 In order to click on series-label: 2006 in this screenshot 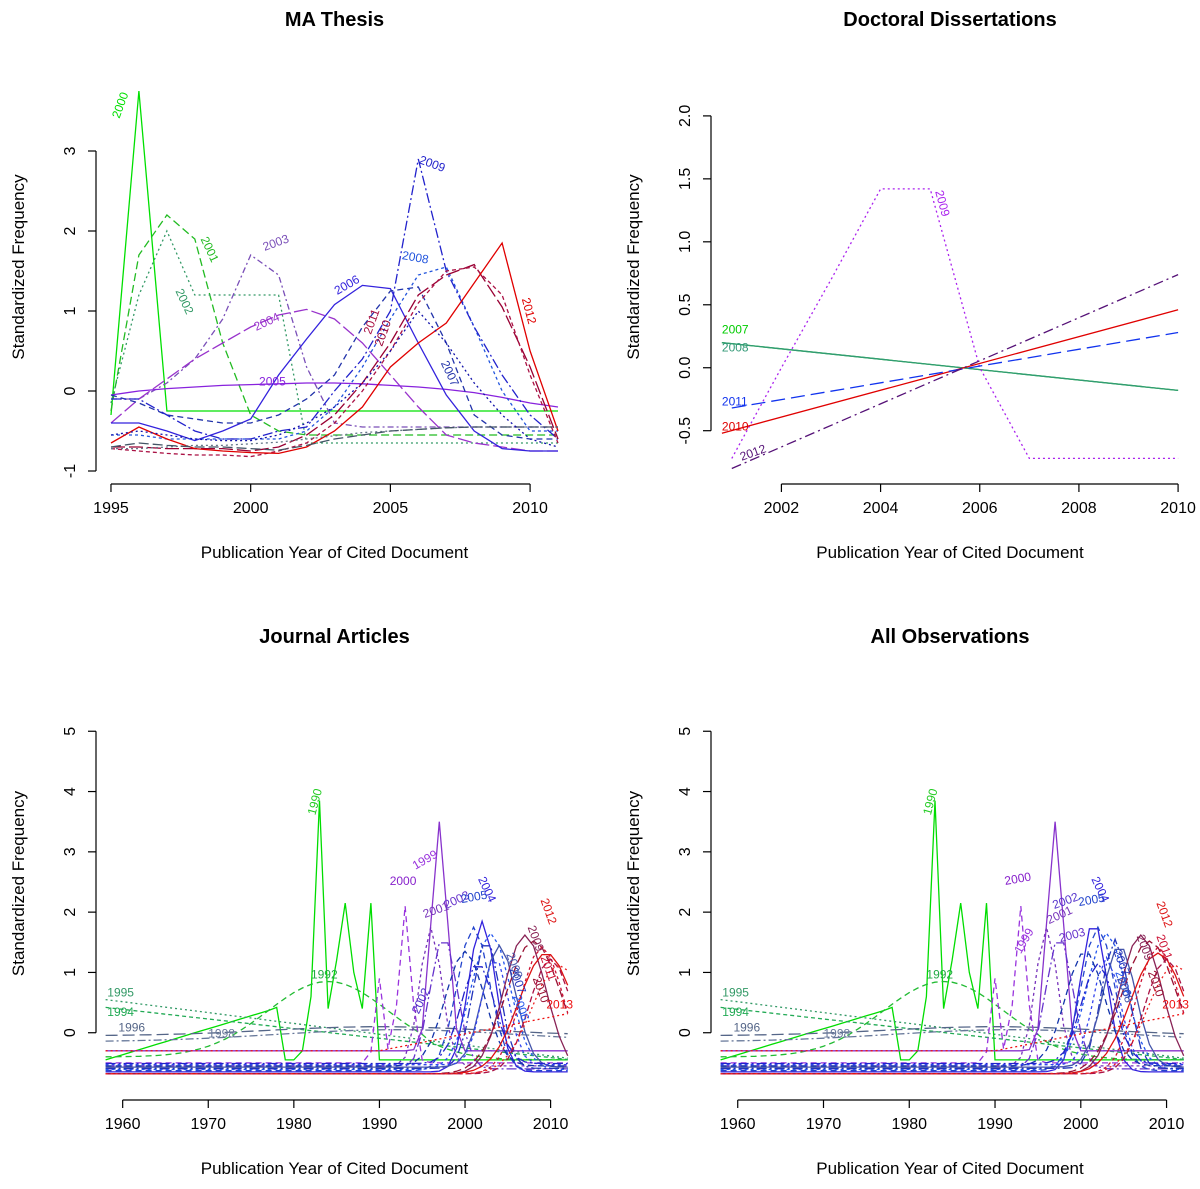, I will do `click(347, 285)`.